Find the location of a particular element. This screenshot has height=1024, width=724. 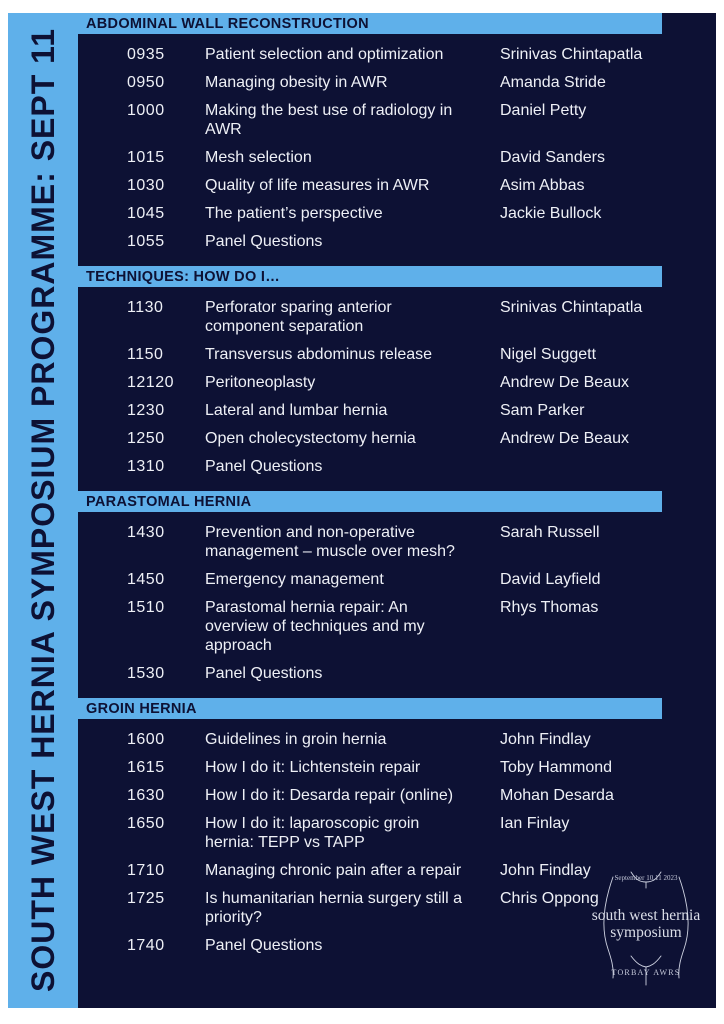

session-time: 1530 is located at coordinates (146, 673).